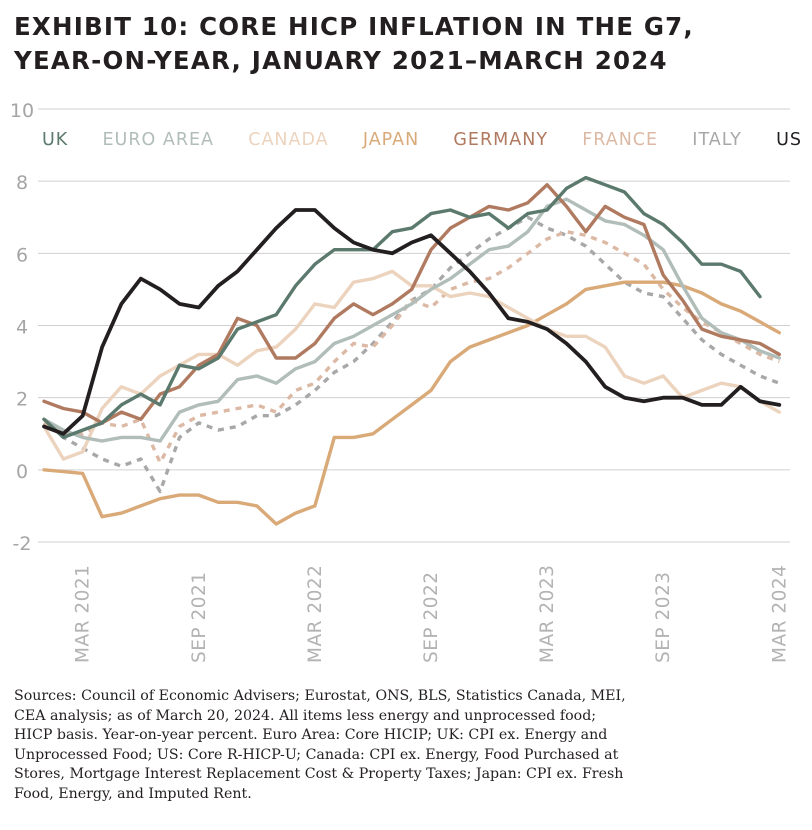 Image resolution: width=812 pixels, height=830 pixels. I want to click on y-tick-label: 4, so click(22, 328).